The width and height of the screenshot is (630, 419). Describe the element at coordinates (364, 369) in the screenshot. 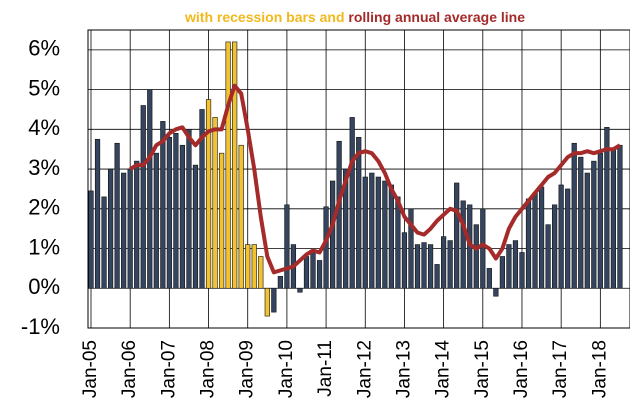

I see `x-tick-label: Jan-12` at that location.